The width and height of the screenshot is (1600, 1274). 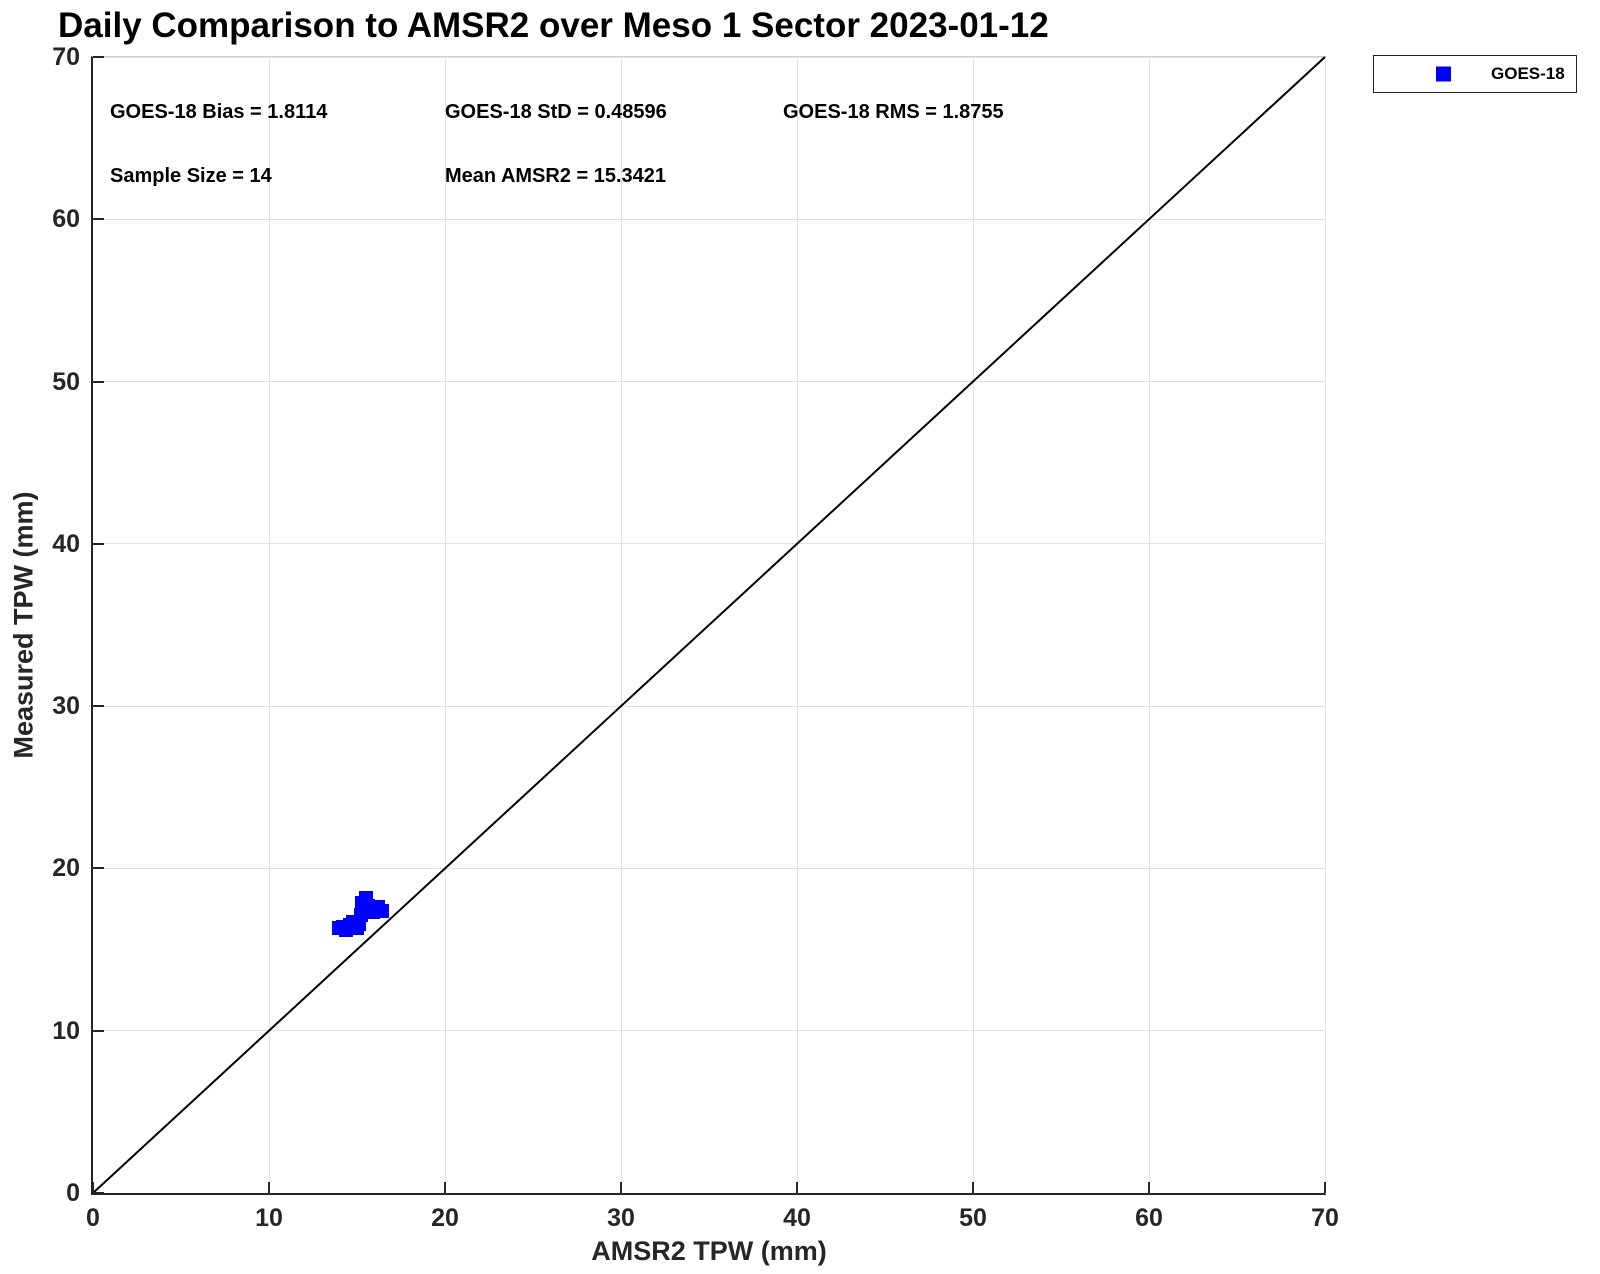 I want to click on x-tick-label: 60, so click(x=1149, y=1218).